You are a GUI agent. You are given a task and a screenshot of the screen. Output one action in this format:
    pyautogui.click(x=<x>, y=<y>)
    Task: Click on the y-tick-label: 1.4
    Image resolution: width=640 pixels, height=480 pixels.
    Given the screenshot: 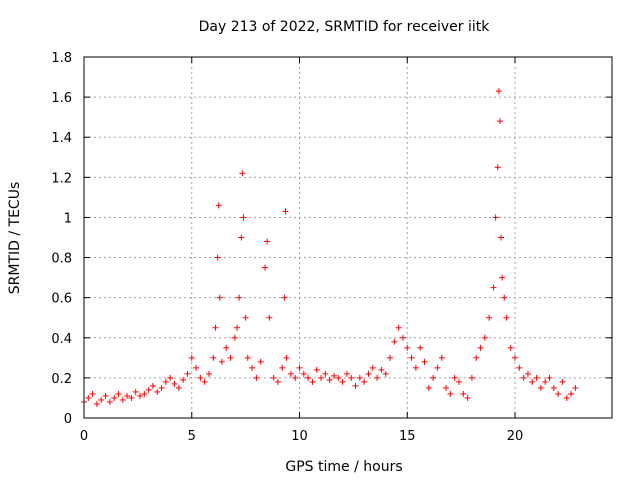 What is the action you would take?
    pyautogui.click(x=61, y=138)
    